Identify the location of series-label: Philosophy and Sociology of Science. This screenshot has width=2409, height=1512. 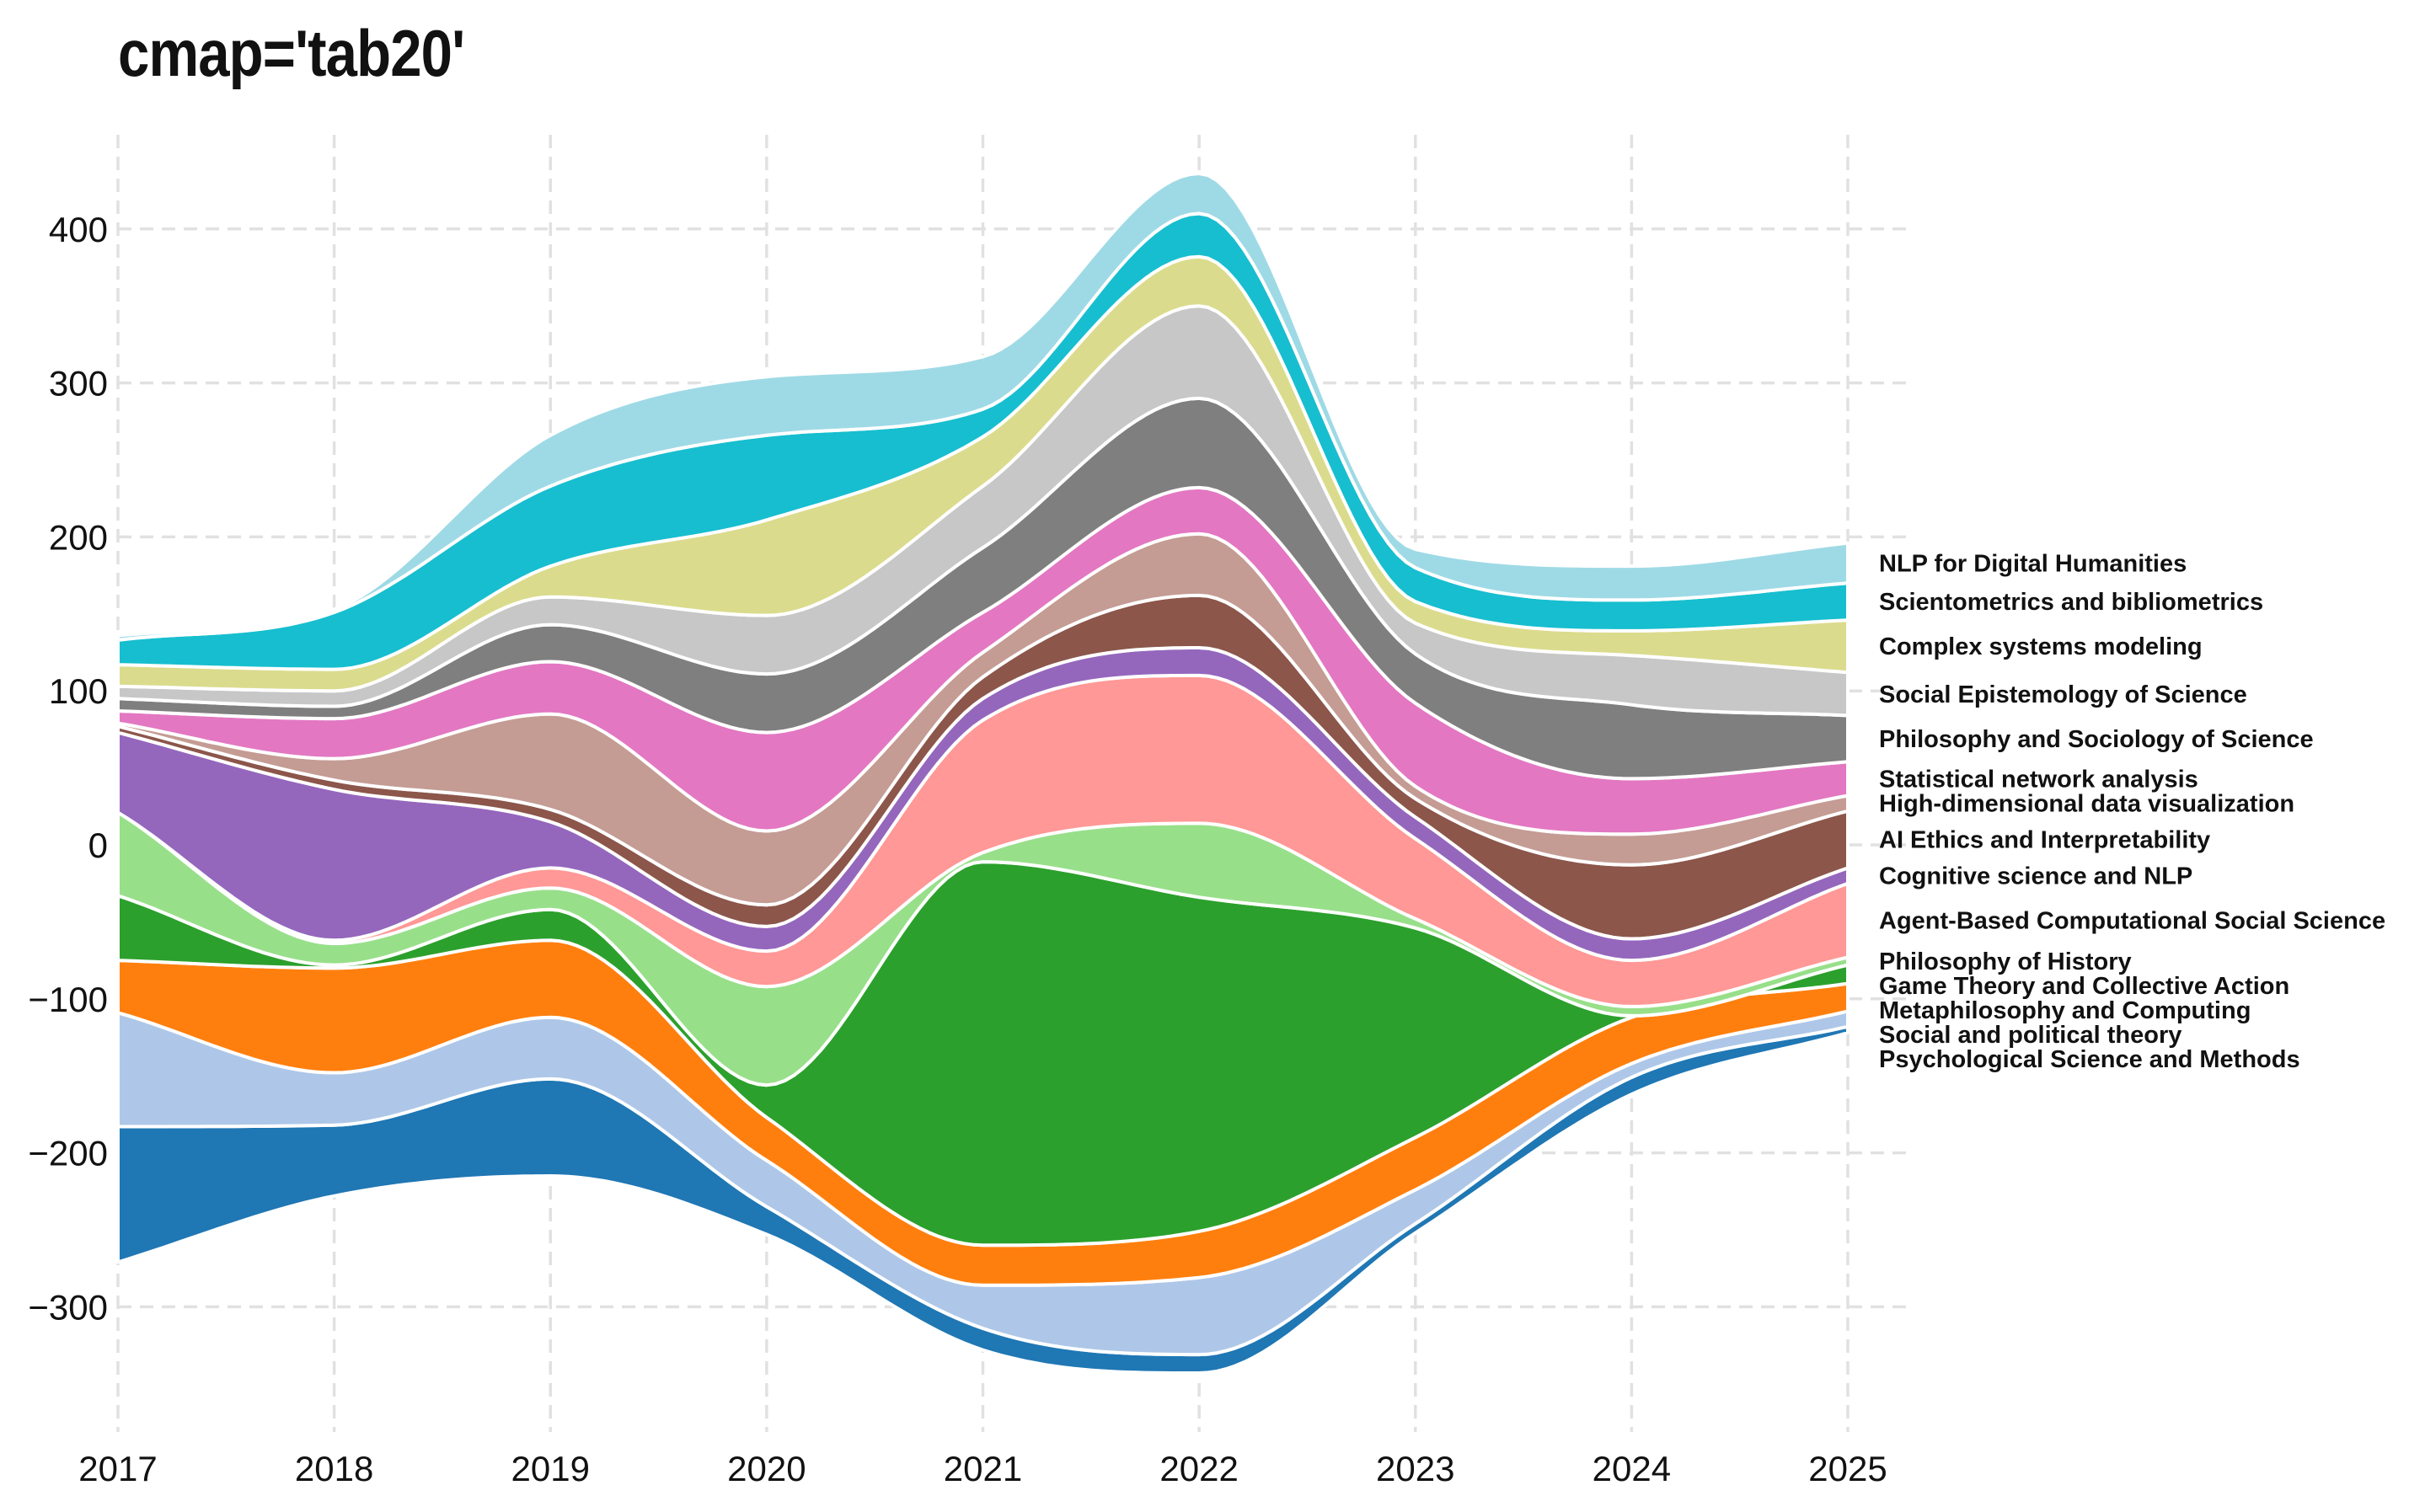
(2097, 739).